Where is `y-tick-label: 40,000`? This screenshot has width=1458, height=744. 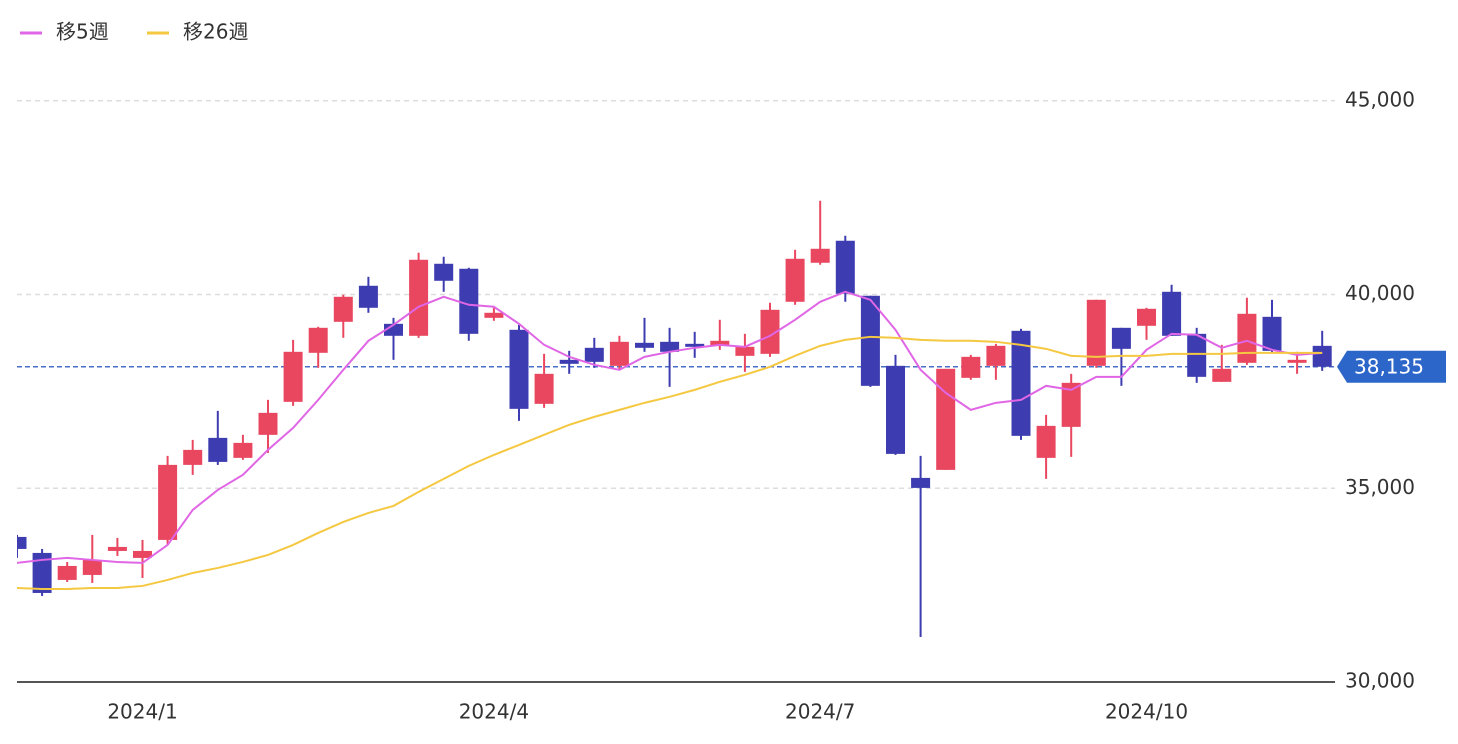
y-tick-label: 40,000 is located at coordinates (1380, 293).